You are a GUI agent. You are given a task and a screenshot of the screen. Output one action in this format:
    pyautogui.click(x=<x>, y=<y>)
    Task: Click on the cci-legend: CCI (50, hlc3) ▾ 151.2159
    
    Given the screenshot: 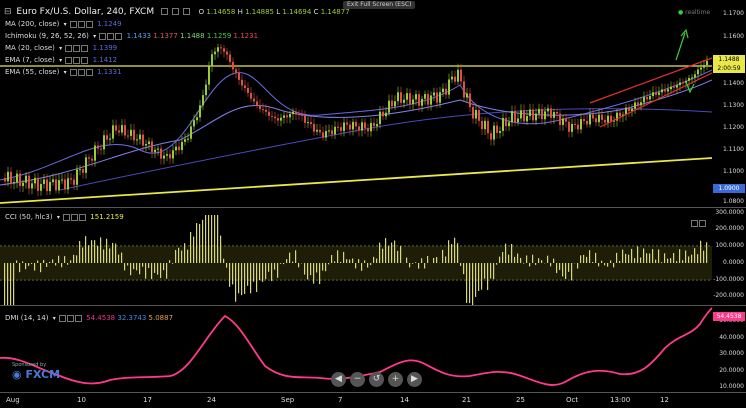 What is the action you would take?
    pyautogui.click(x=64, y=217)
    